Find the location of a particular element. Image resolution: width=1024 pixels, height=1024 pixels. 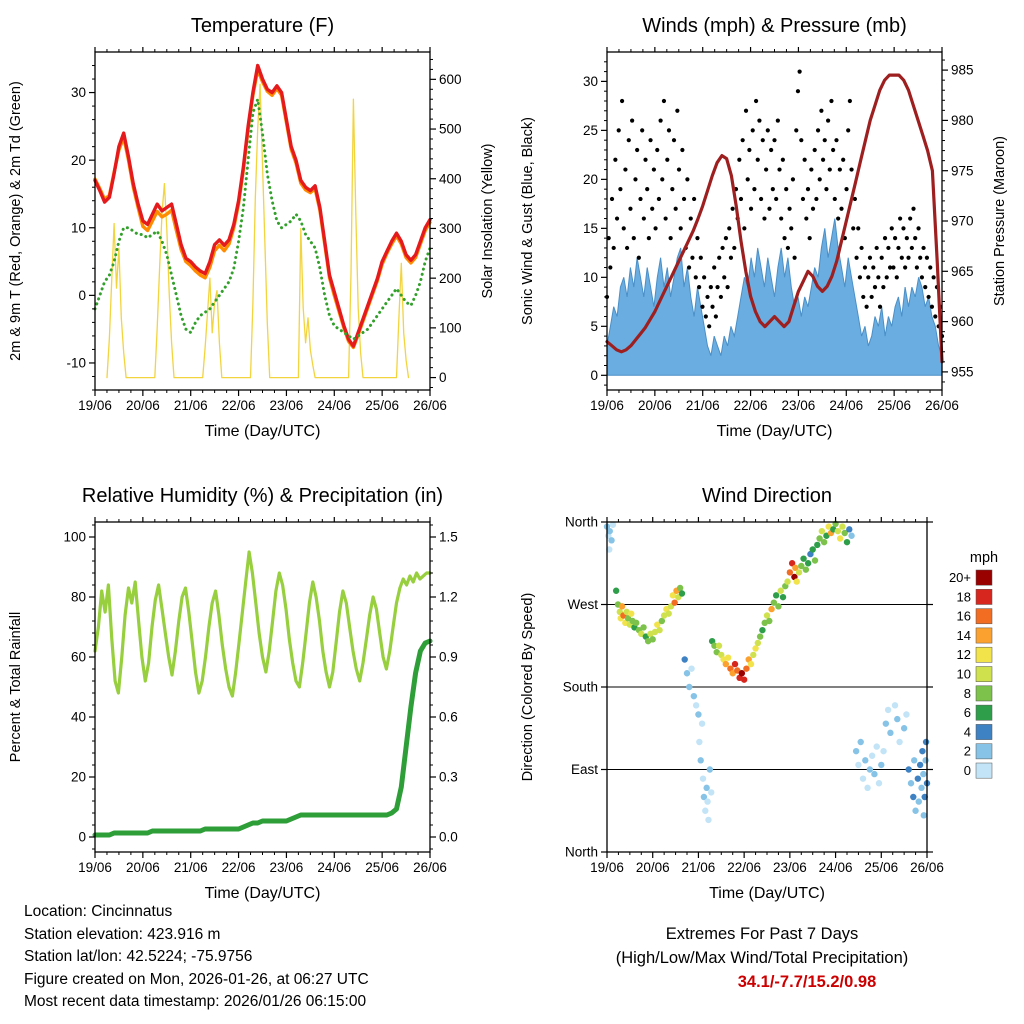

svg-text: West is located at coordinates (582, 604).